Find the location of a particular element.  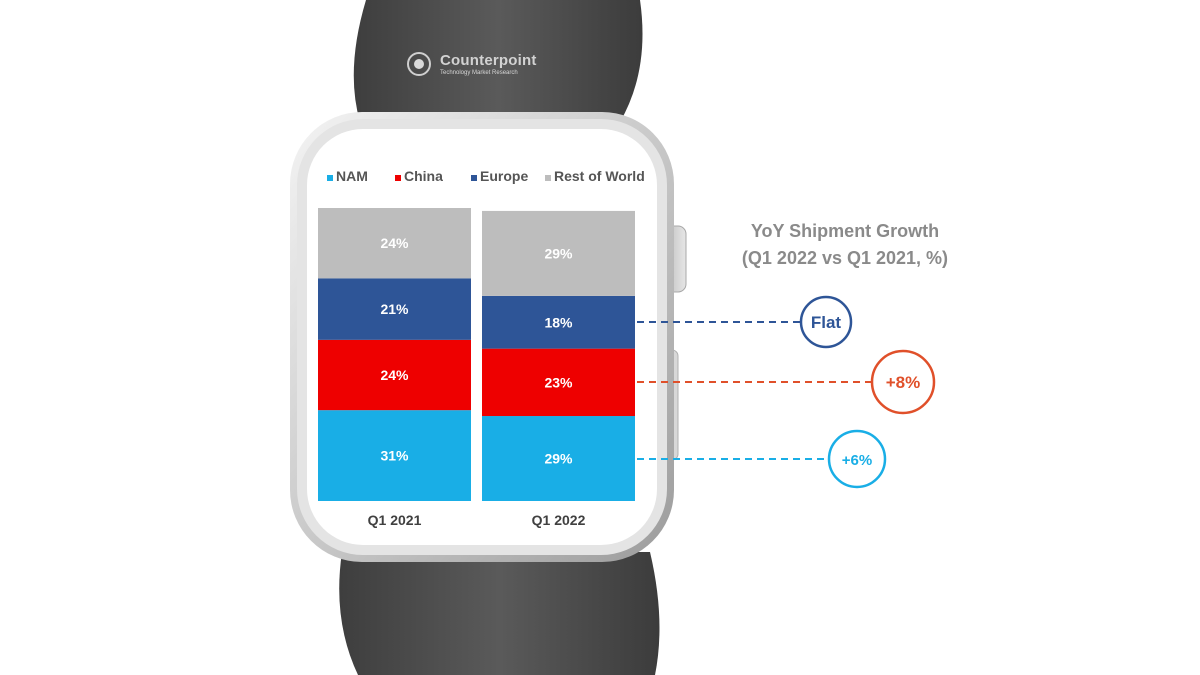

data-label-europe-q1-2021: 21% is located at coordinates (394, 309).